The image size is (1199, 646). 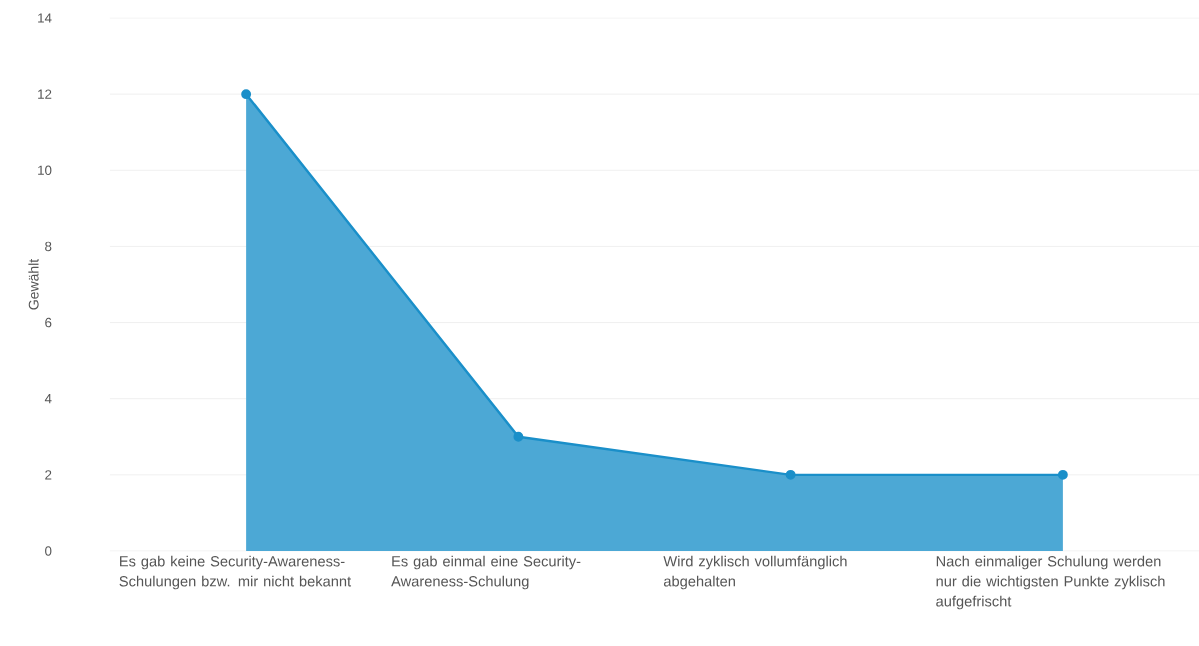 I want to click on y-axis-title: Gewählt, so click(x=33, y=284).